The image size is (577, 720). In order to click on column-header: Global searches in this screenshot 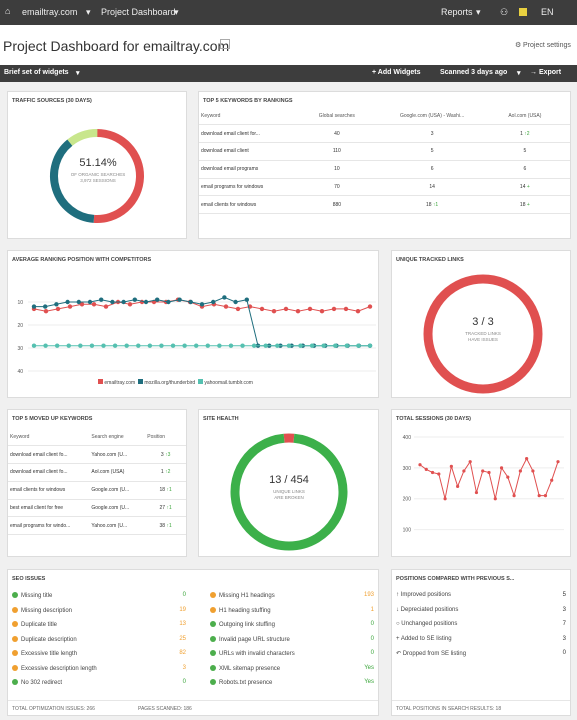, I will do `click(337, 116)`.